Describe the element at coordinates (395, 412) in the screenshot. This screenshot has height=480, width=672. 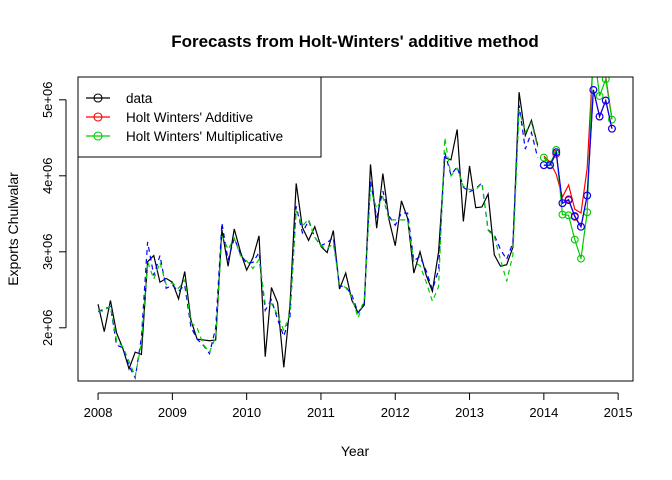
I see `x-tick-label-2012: 2012` at that location.